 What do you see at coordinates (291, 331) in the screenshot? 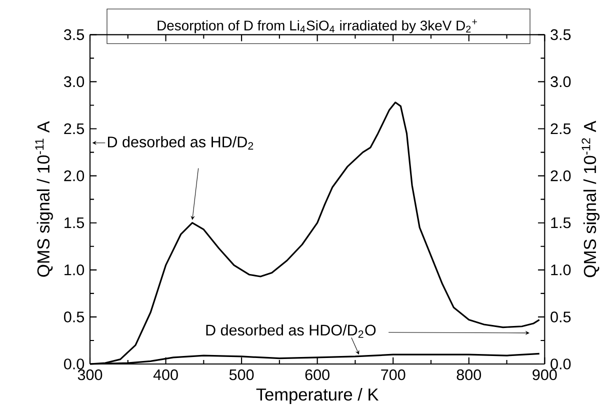
I see `annotation: D desorbed as HDO/D$_{2}$O` at bounding box center [291, 331].